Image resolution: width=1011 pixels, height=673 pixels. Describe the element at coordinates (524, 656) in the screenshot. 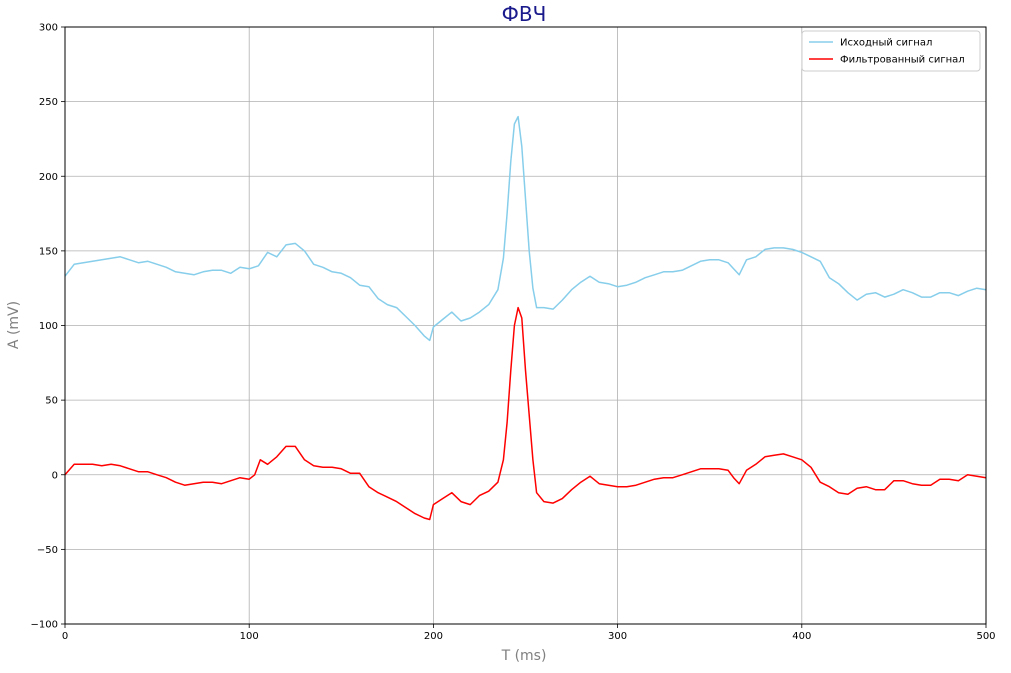

I see `x-axis-label: T (ms)` at that location.